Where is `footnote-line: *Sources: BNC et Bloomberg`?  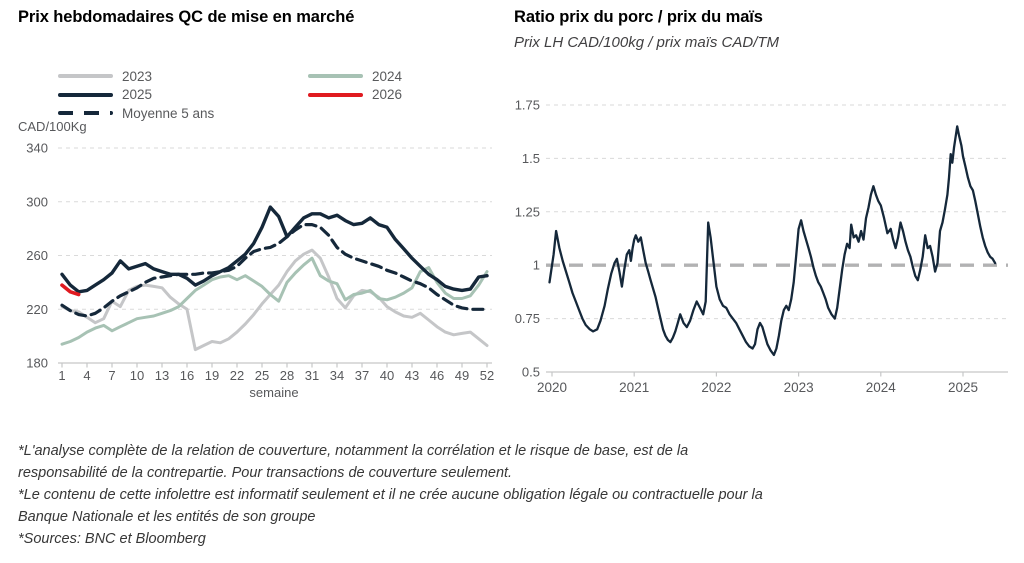 footnote-line: *Sources: BNC et Bloomberg is located at coordinates (112, 539).